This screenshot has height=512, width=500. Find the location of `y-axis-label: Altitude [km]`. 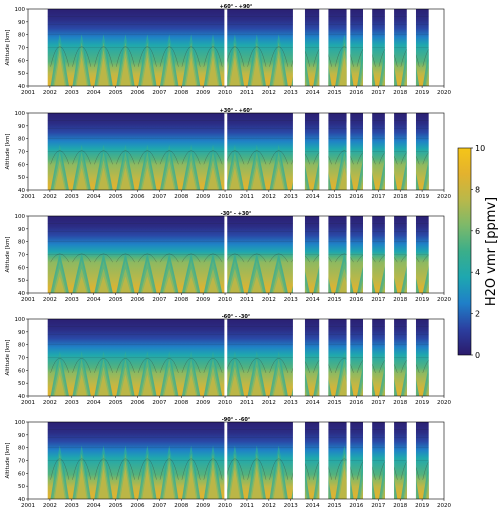

y-axis-label: Altitude [km] is located at coordinates (8, 254).